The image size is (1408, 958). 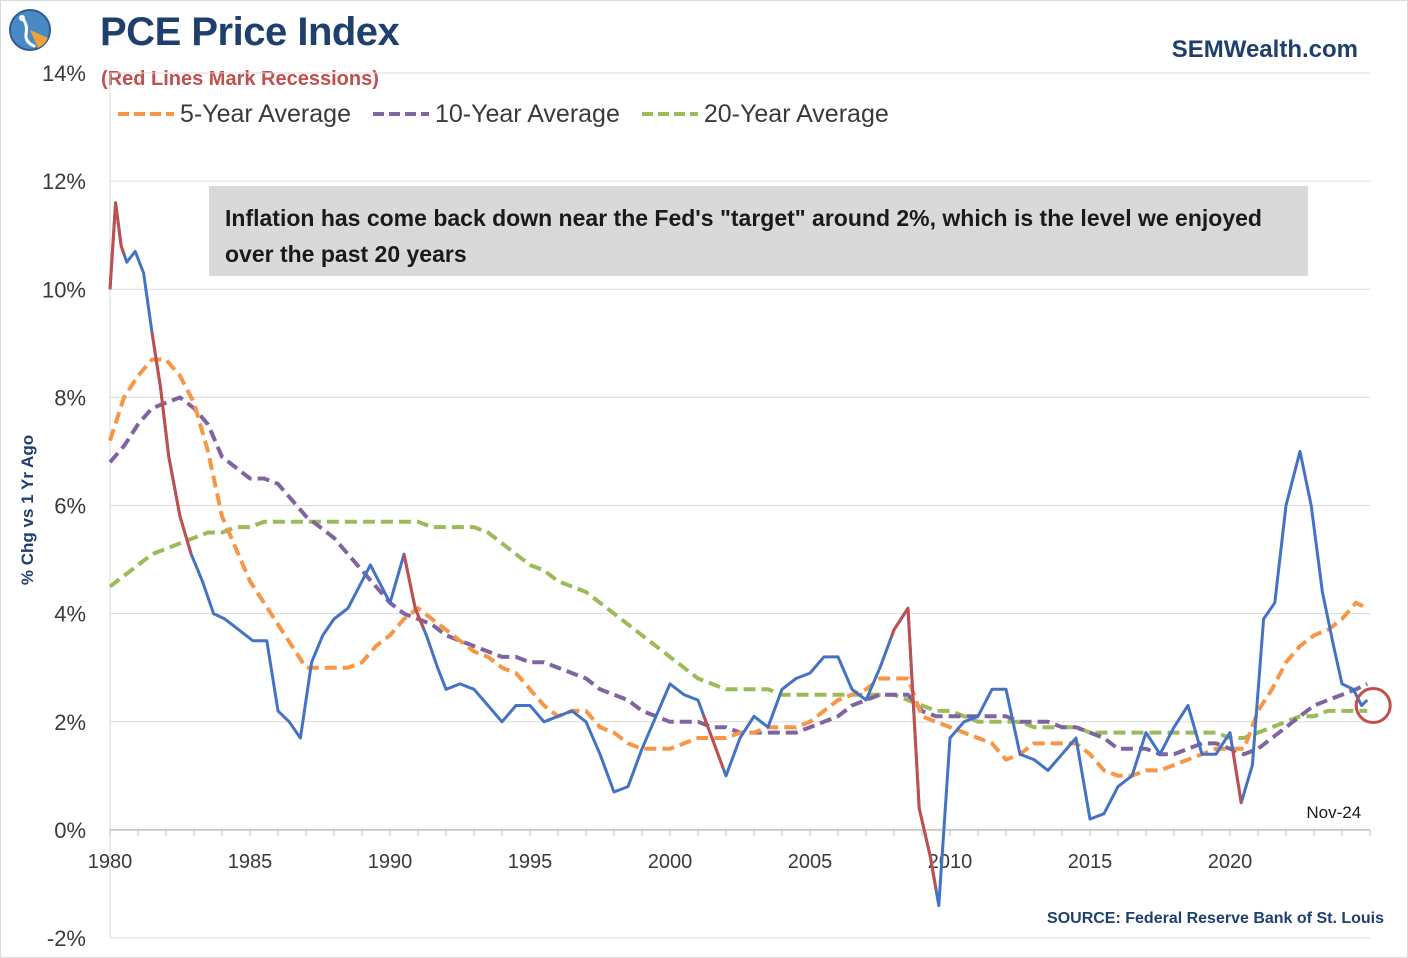 I want to click on y-tick-label: 12%, so click(x=64, y=181).